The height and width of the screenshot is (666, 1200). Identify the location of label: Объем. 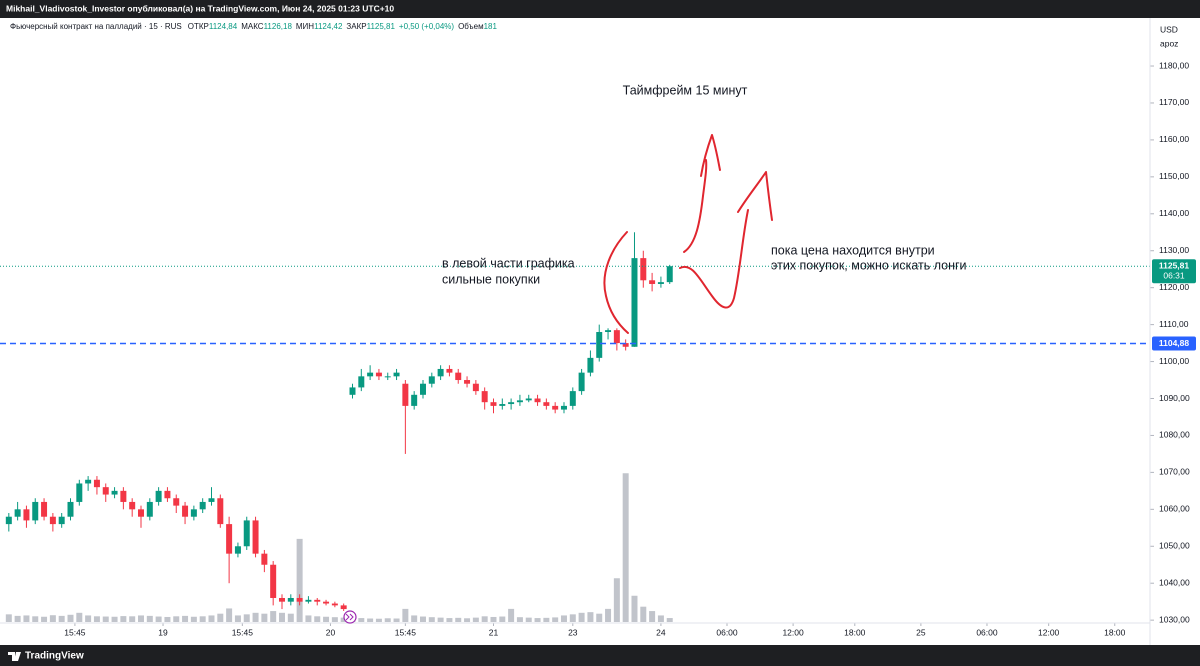
(471, 26).